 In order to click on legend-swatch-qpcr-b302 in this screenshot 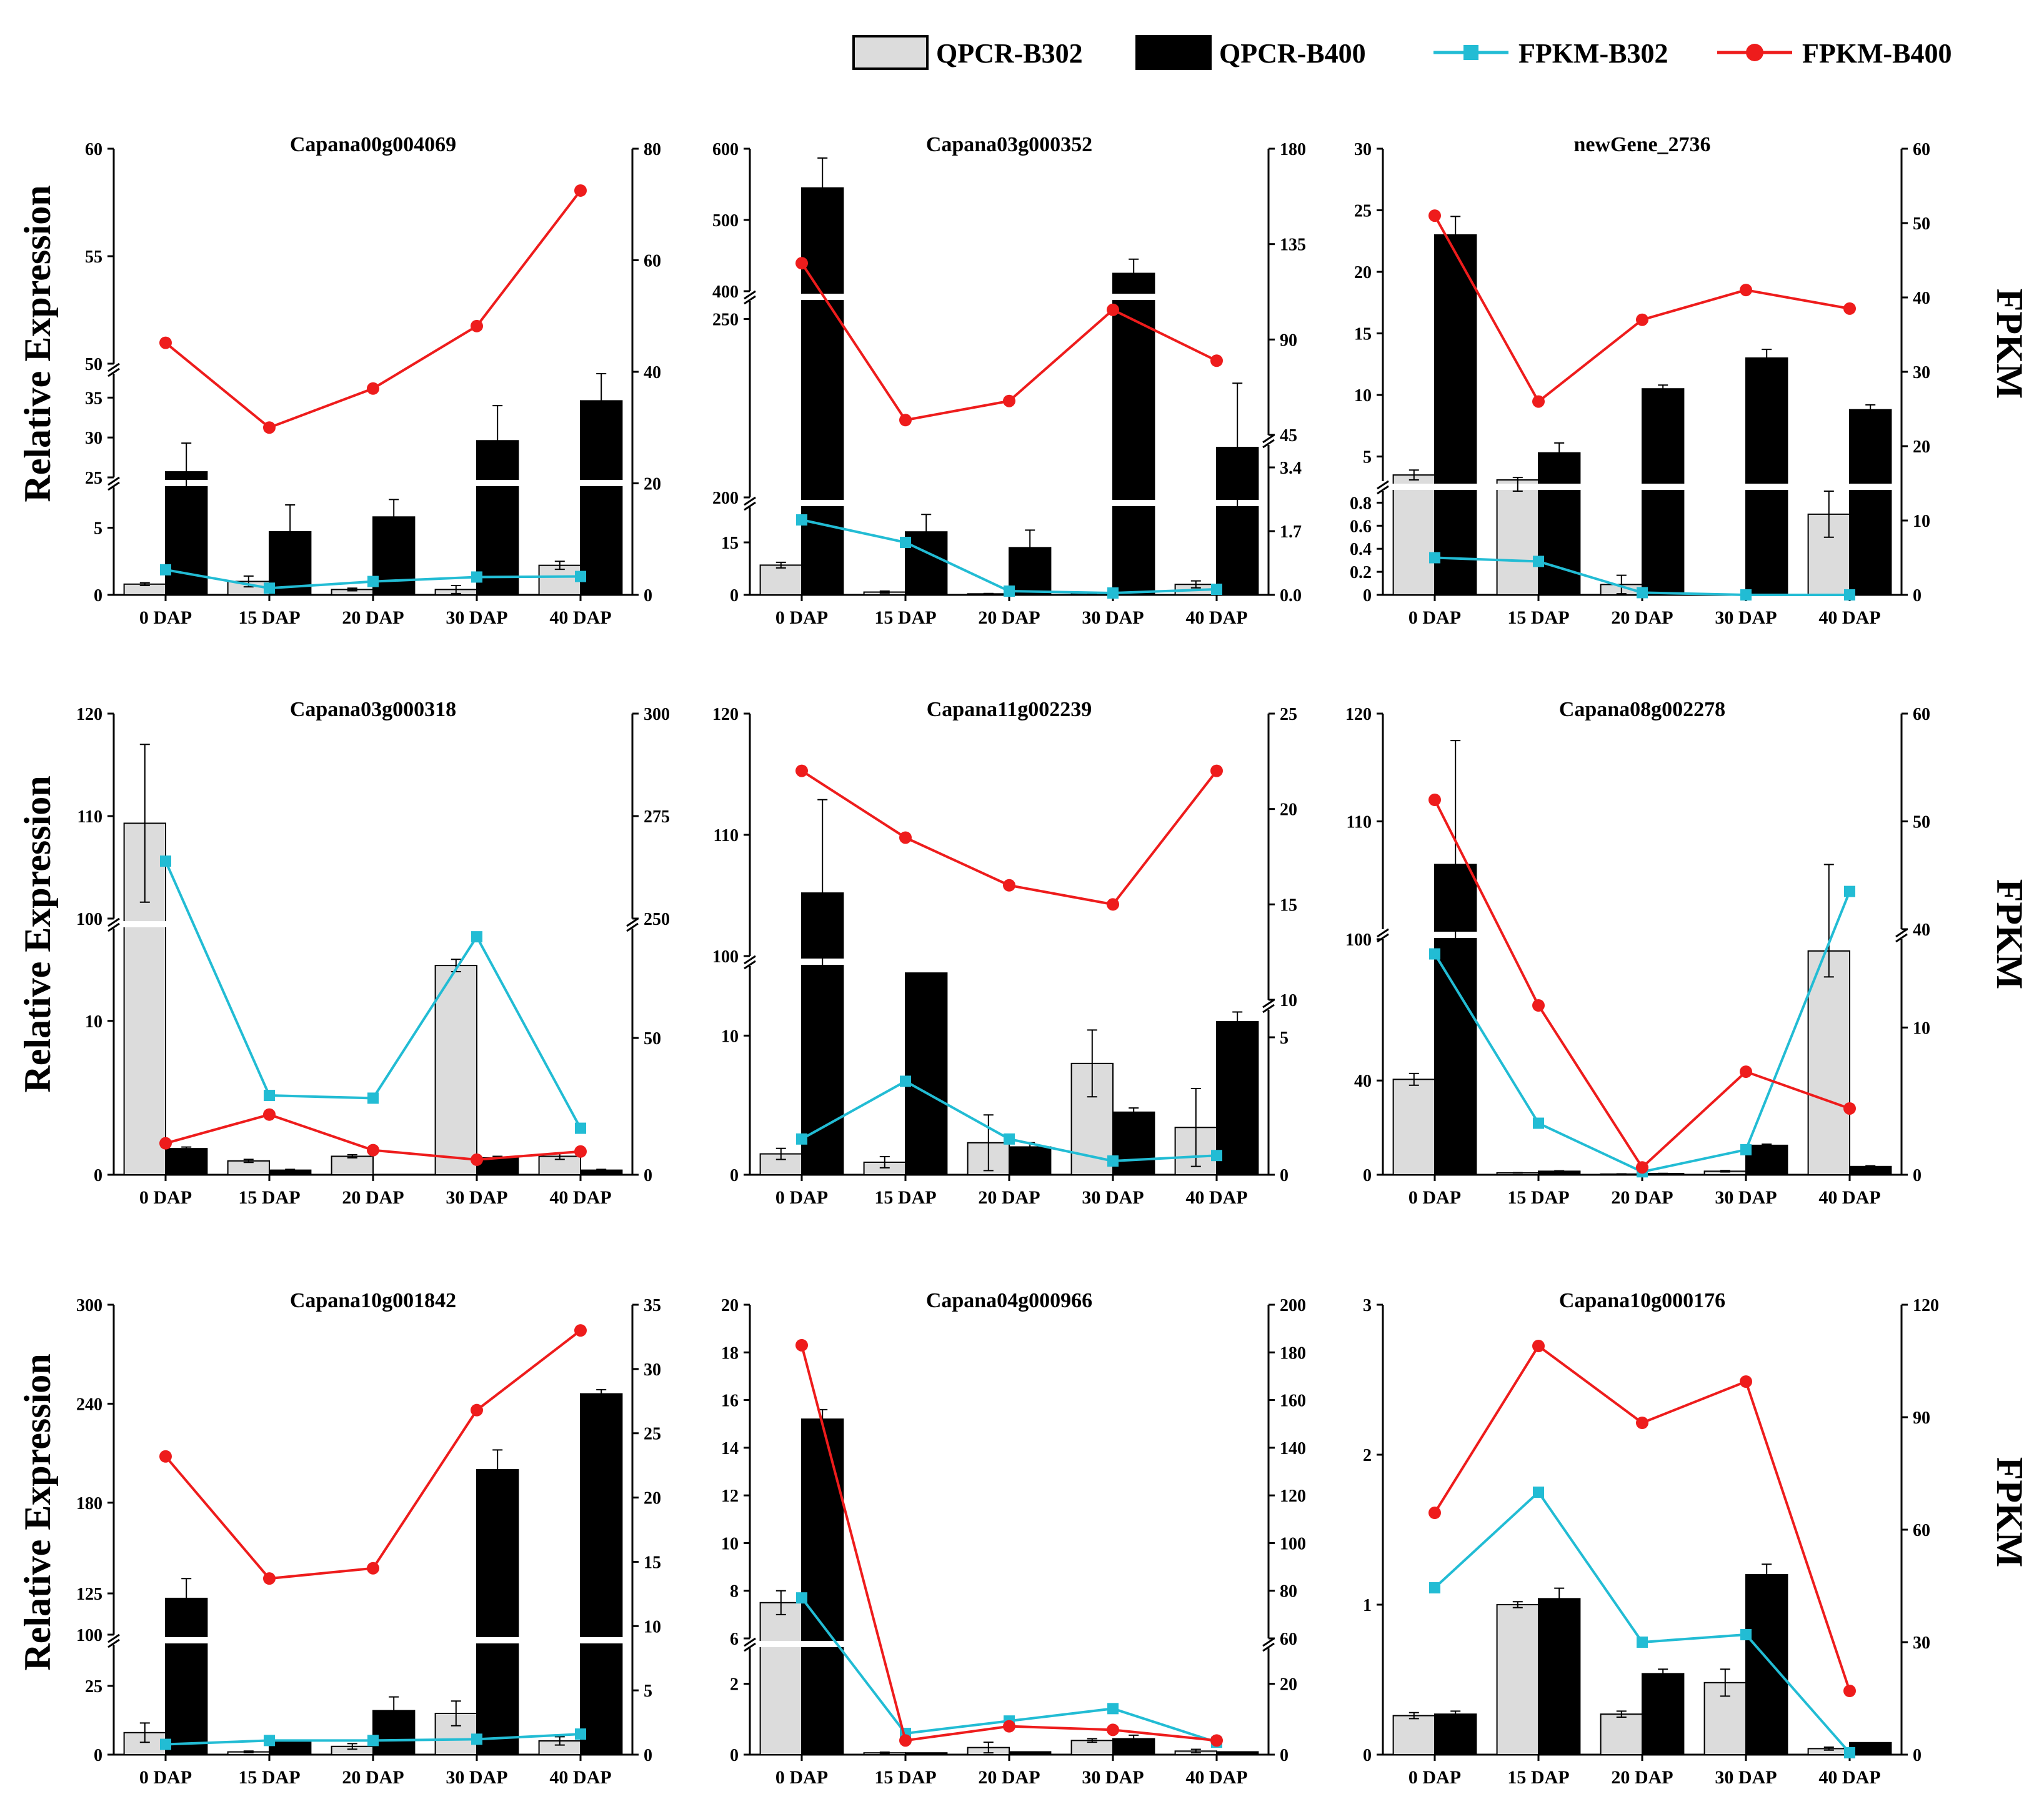, I will do `click(891, 53)`.